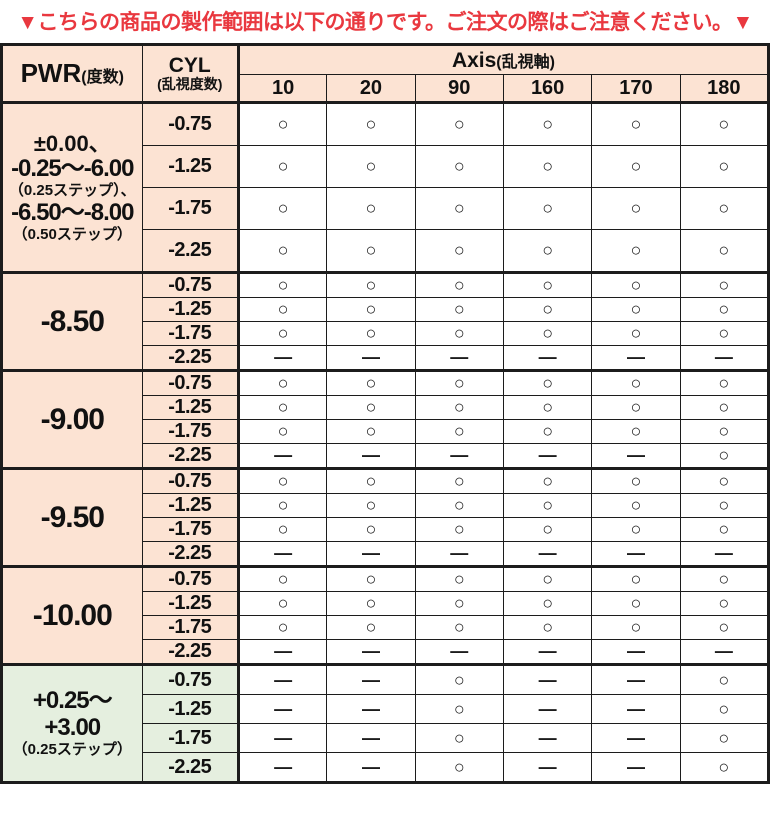  What do you see at coordinates (190, 83) in the screenshot?
I see `cyl-header-sub: (乱視度数)` at bounding box center [190, 83].